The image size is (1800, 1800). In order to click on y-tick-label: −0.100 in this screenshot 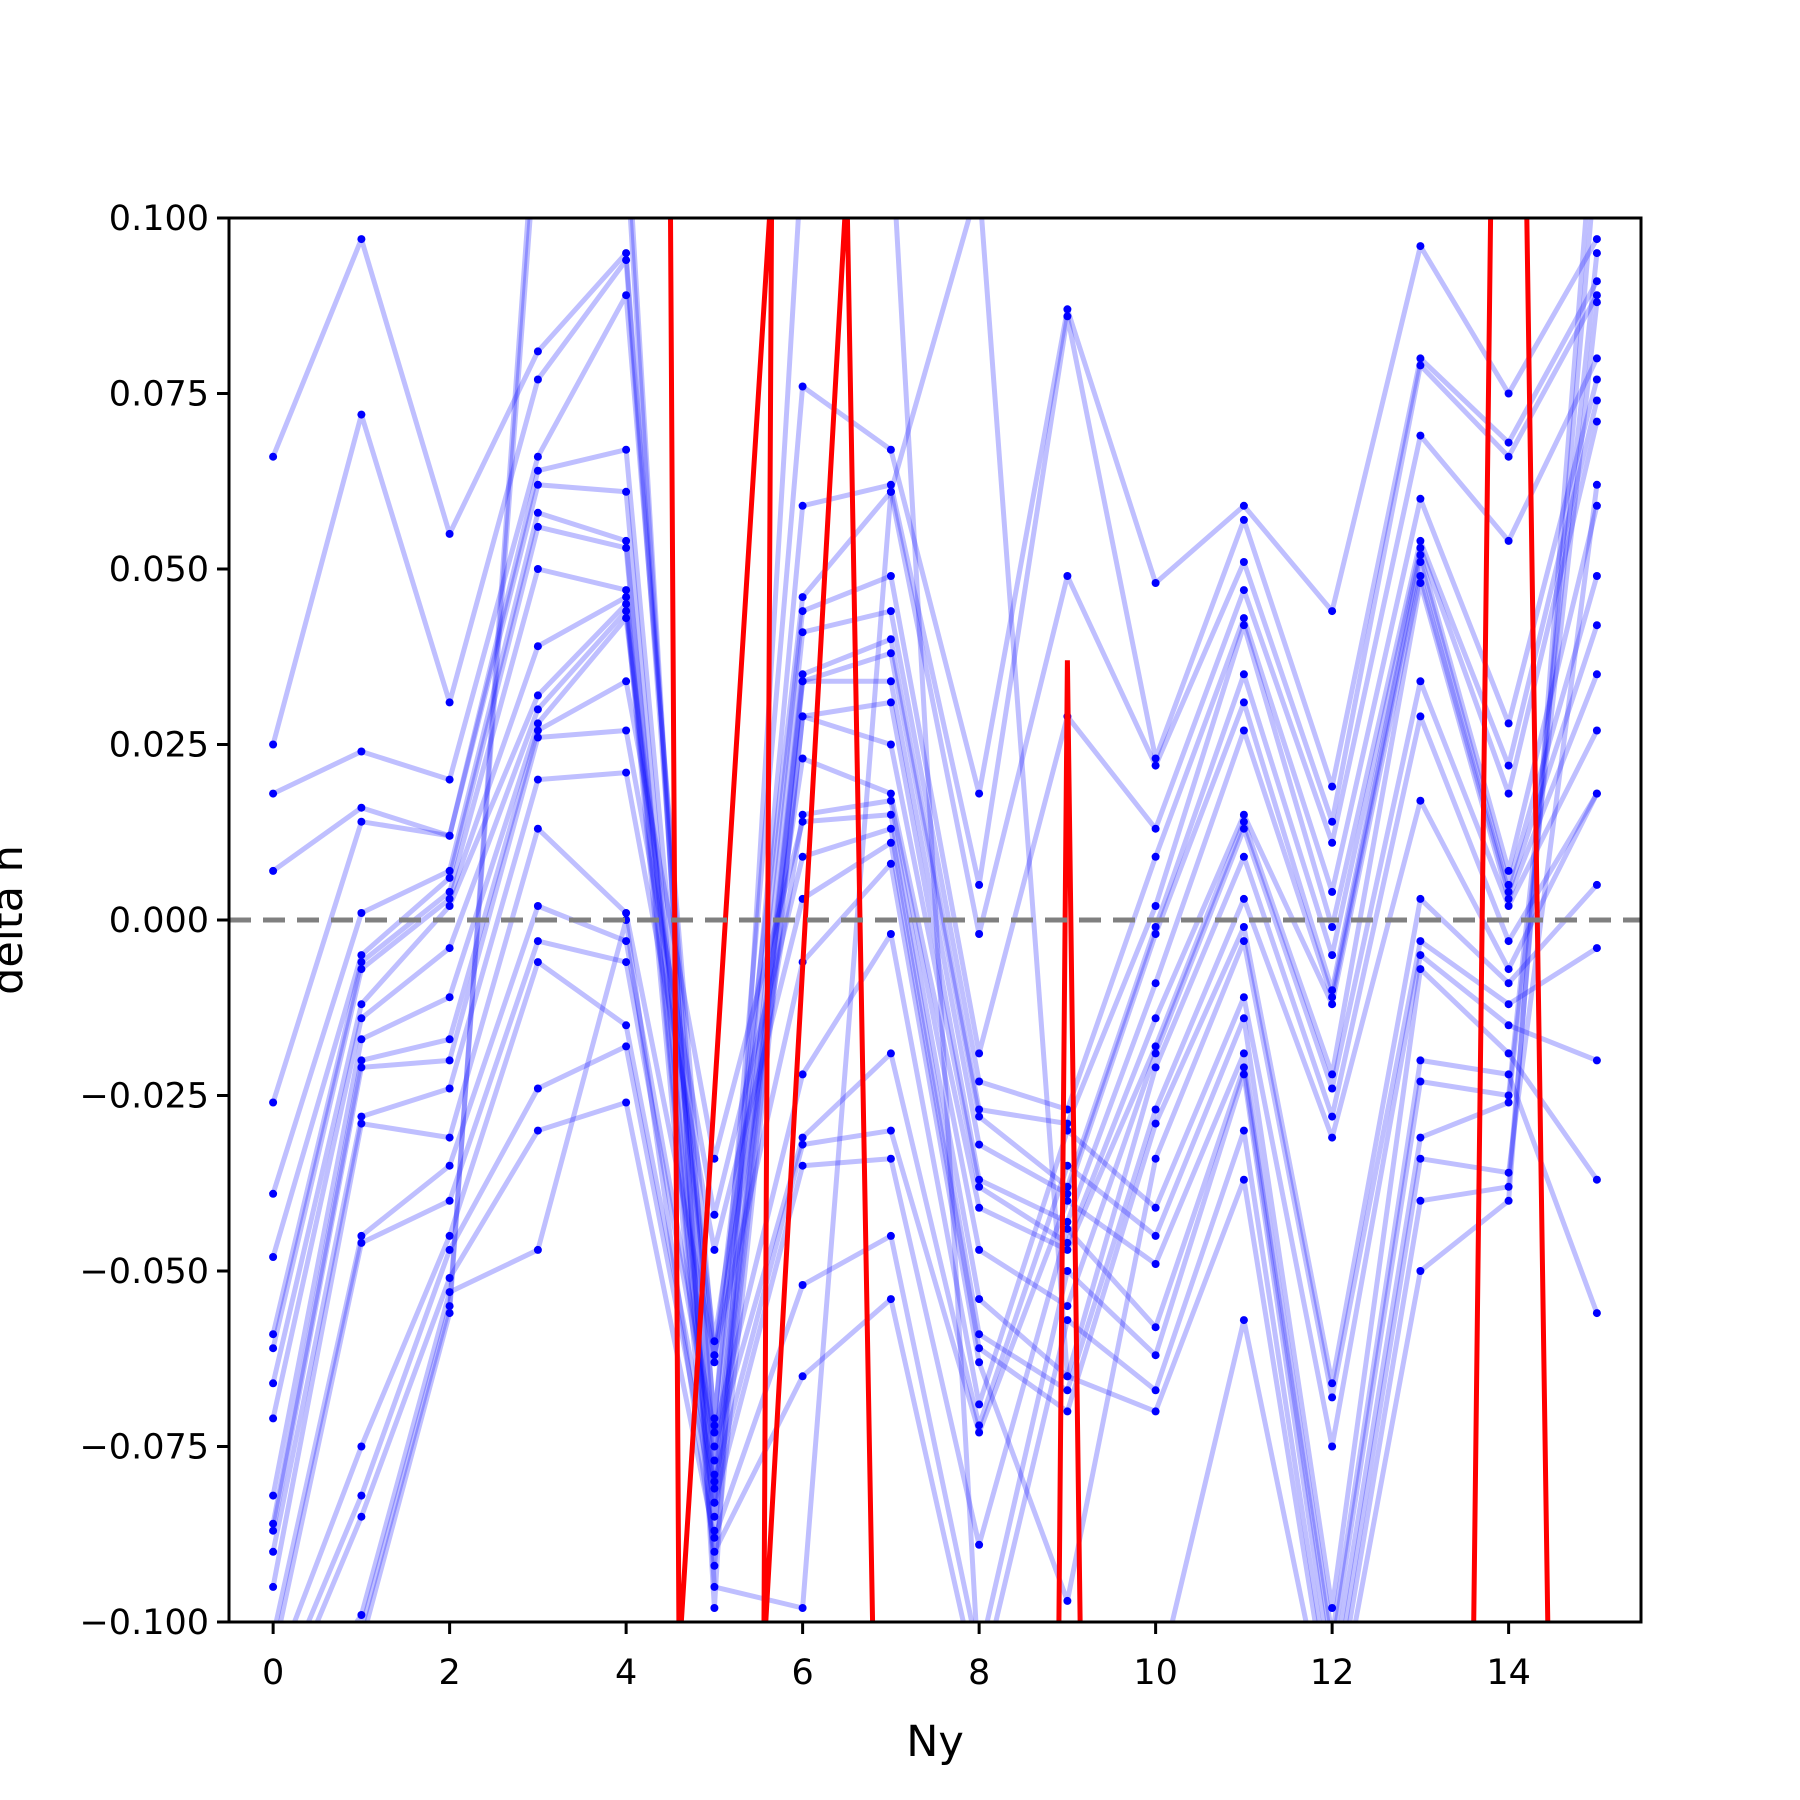, I will do `click(144, 1623)`.